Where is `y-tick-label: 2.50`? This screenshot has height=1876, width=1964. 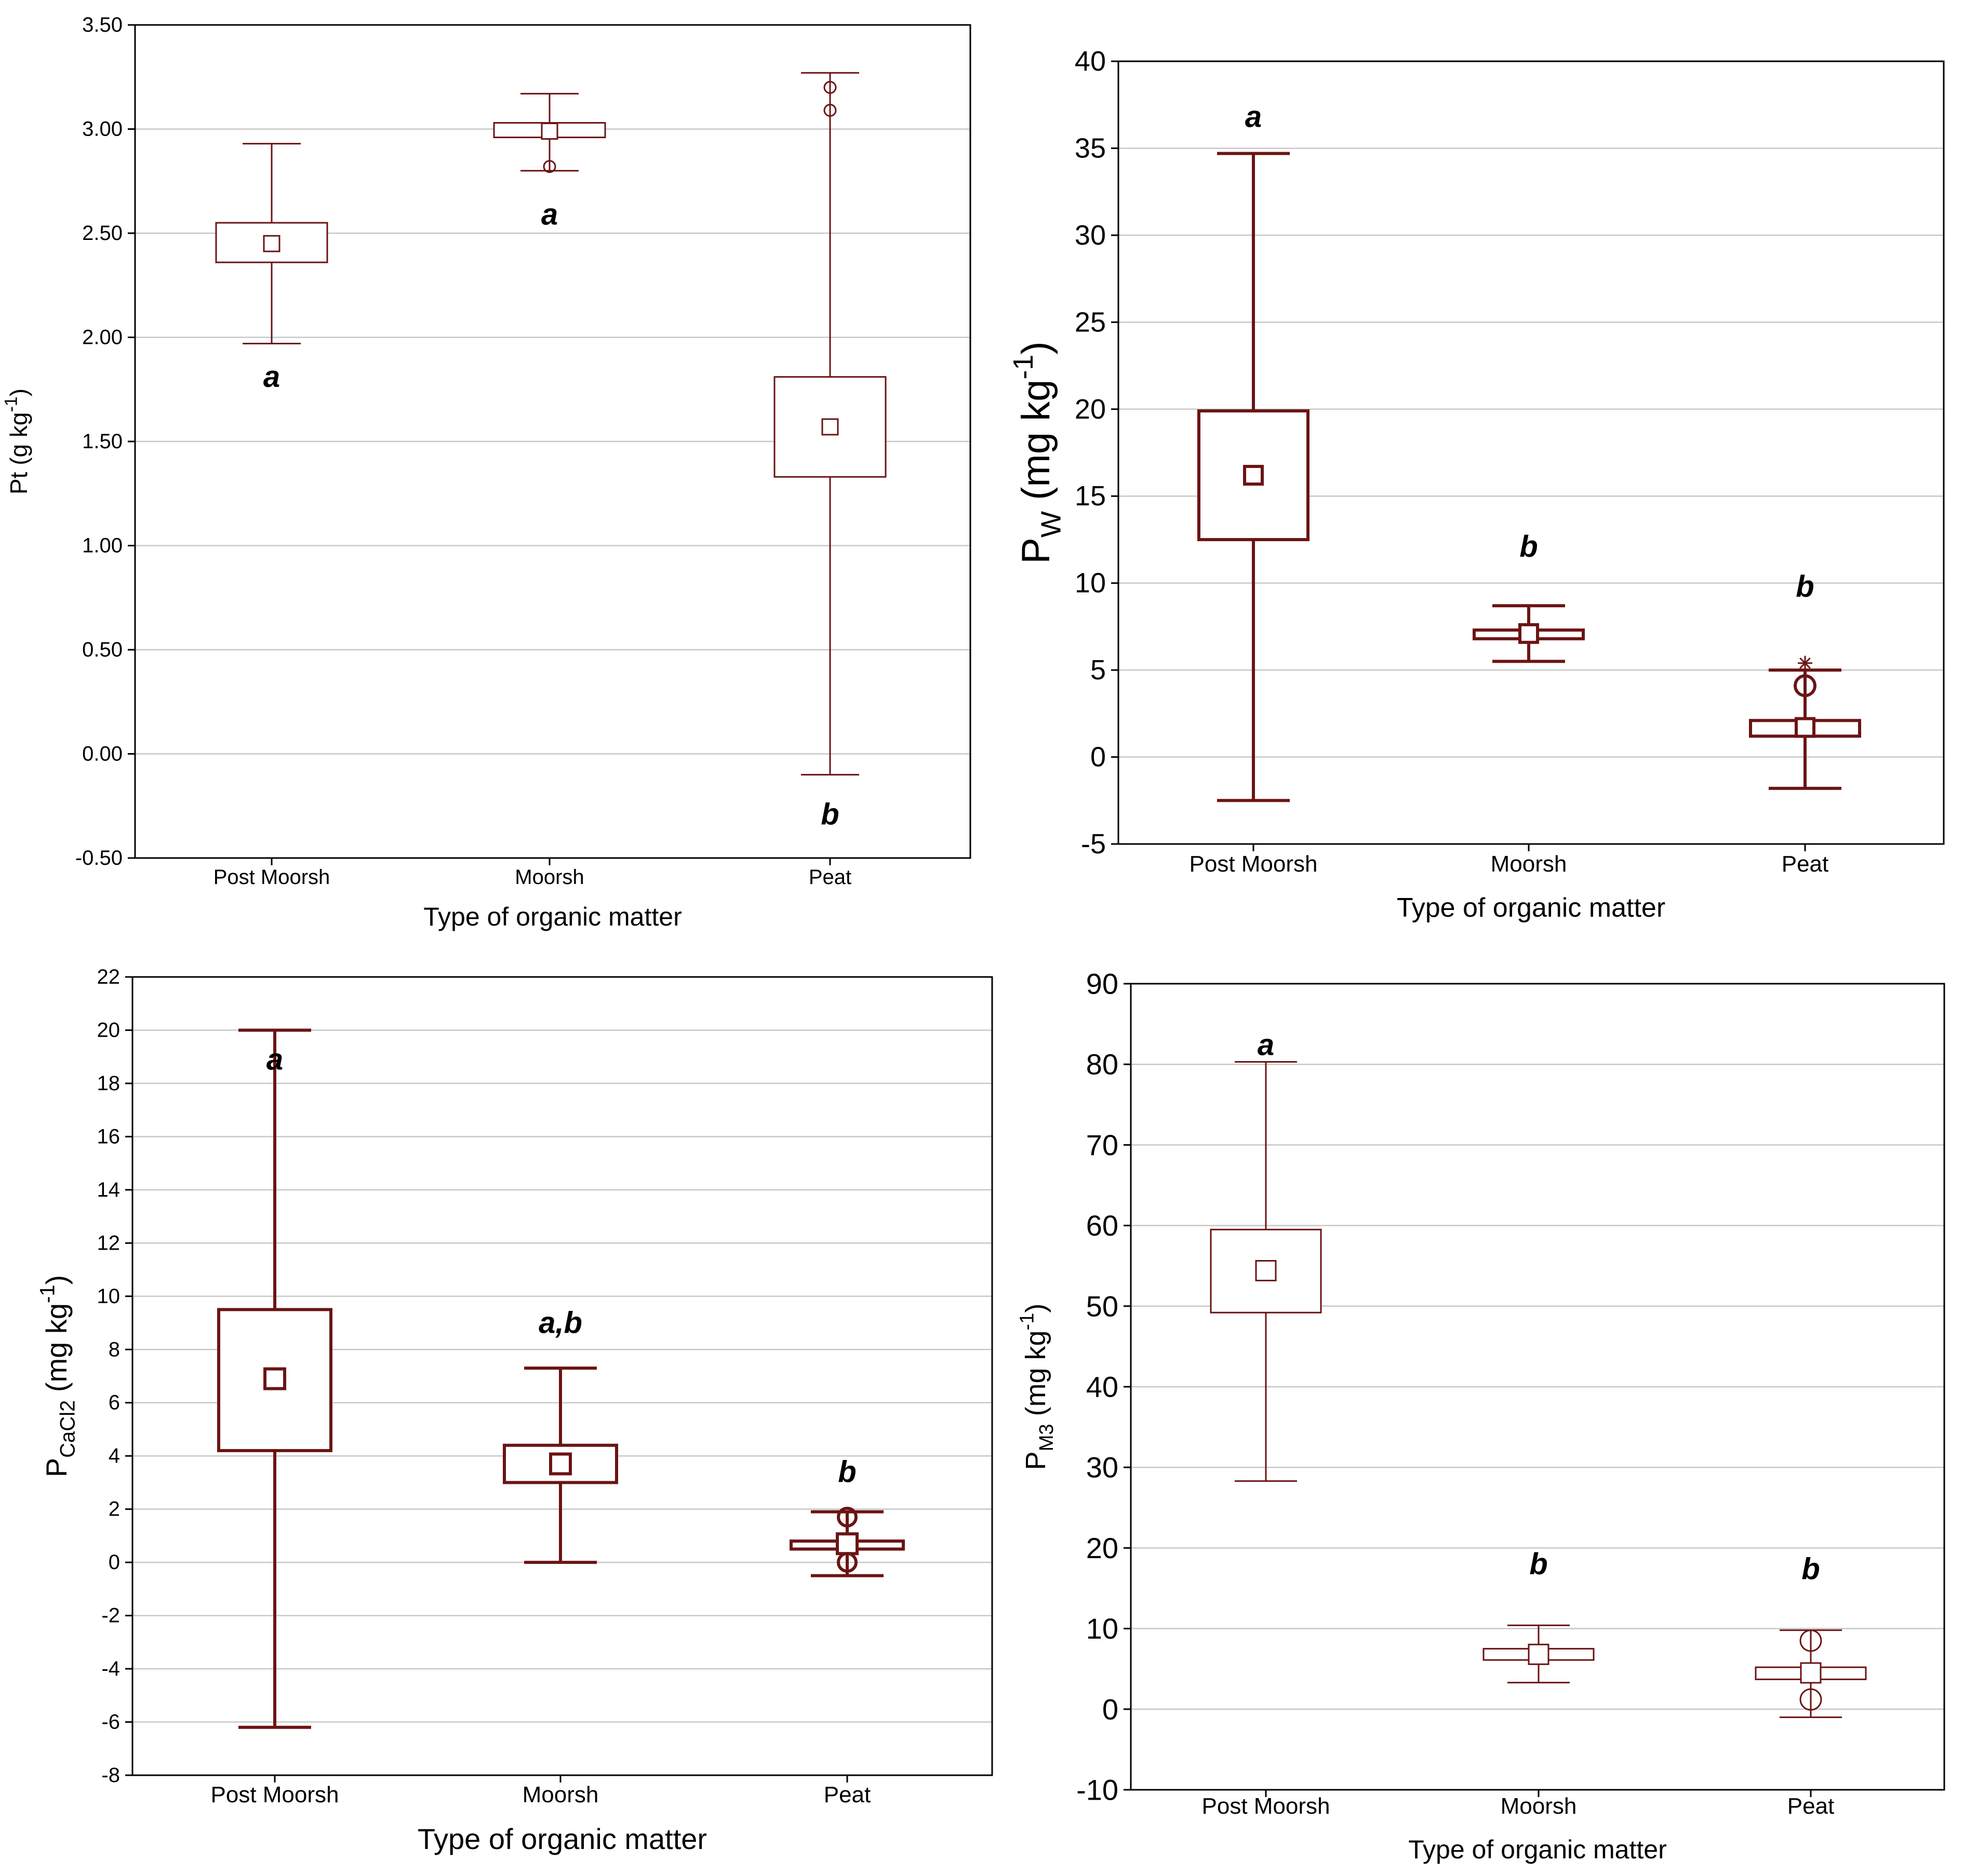
y-tick-label: 2.50 is located at coordinates (102, 233).